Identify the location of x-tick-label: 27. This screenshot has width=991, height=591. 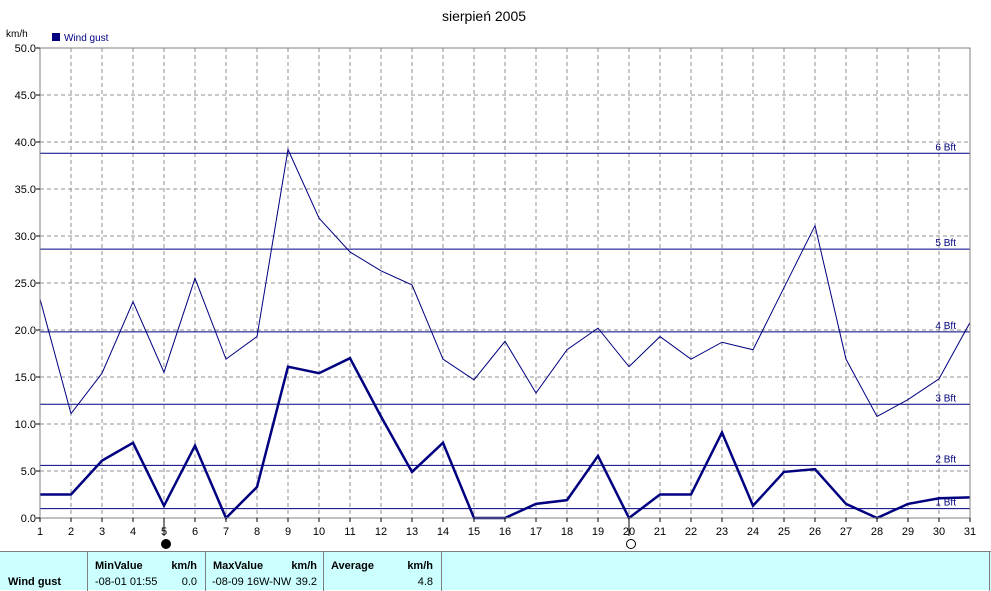
(846, 532).